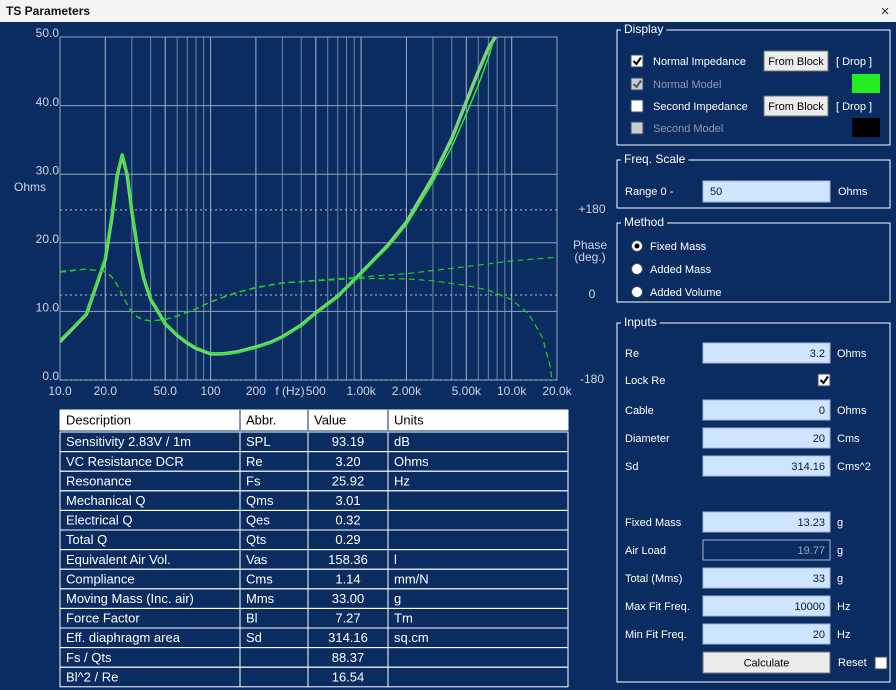 This screenshot has width=896, height=690. What do you see at coordinates (48, 239) in the screenshot?
I see `y-tick-label: 20.0` at bounding box center [48, 239].